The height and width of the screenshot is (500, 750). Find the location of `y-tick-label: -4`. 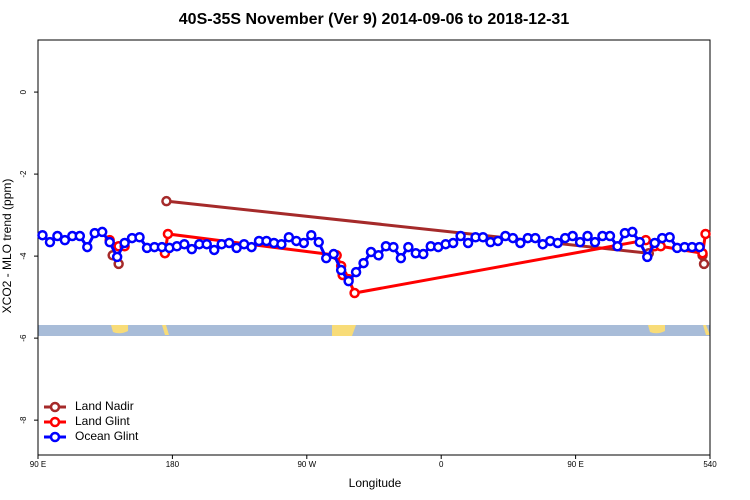

y-tick-label: -4 is located at coordinates (23, 256).